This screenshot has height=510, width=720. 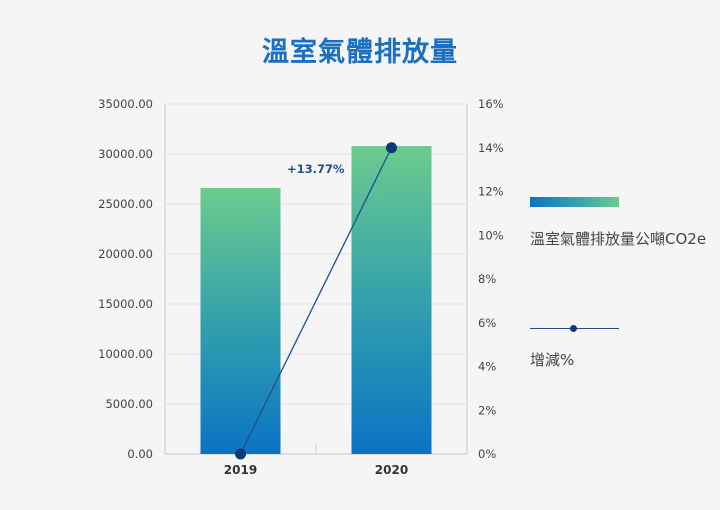 I want to click on x-tick-label: 2019, so click(x=240, y=470).